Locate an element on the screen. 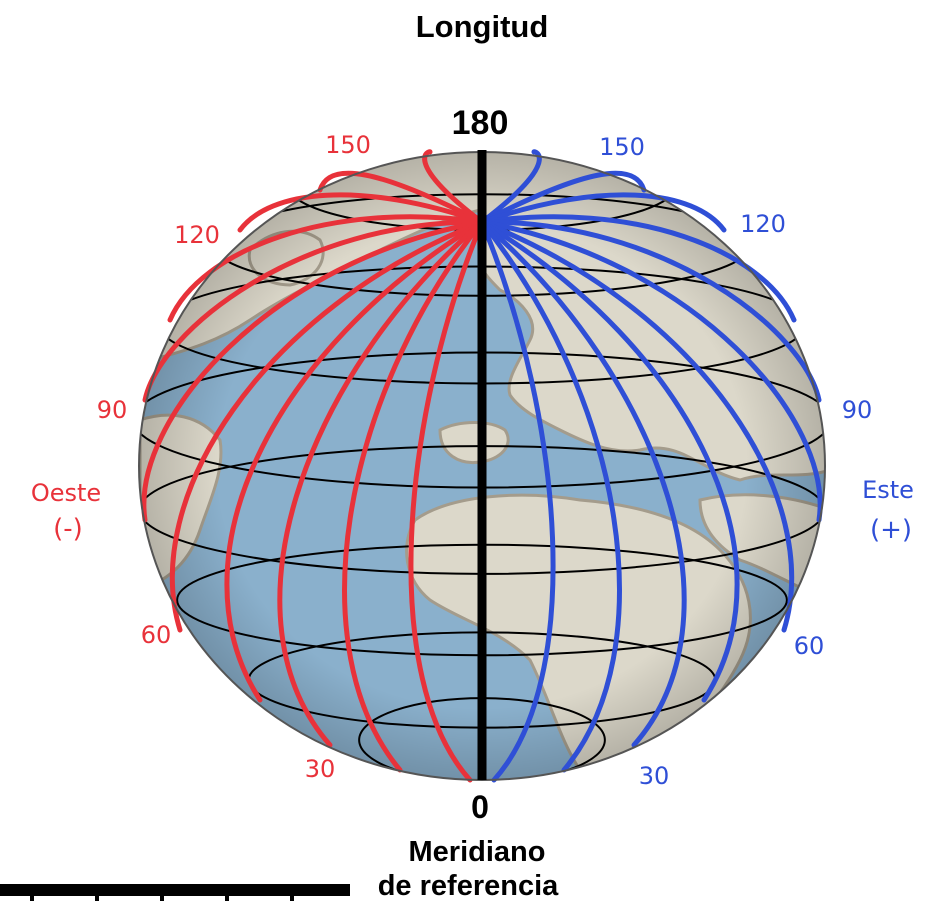 The height and width of the screenshot is (901, 933). west-label-90: 90 is located at coordinates (112, 410).